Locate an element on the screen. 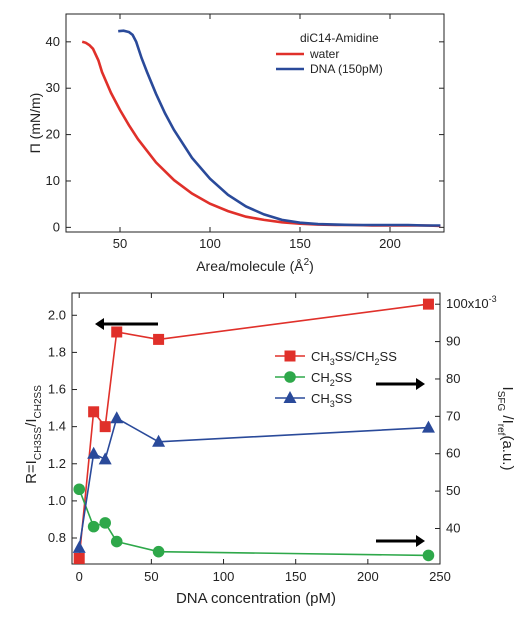  bottom-legend-label-1: CH2SS is located at coordinates (331, 379).